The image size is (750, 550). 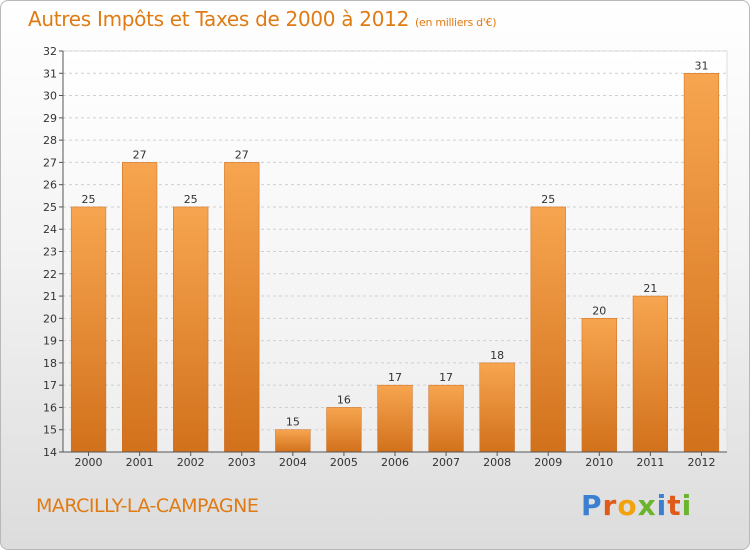 I want to click on y-tick-label: 22, so click(x=50, y=274).